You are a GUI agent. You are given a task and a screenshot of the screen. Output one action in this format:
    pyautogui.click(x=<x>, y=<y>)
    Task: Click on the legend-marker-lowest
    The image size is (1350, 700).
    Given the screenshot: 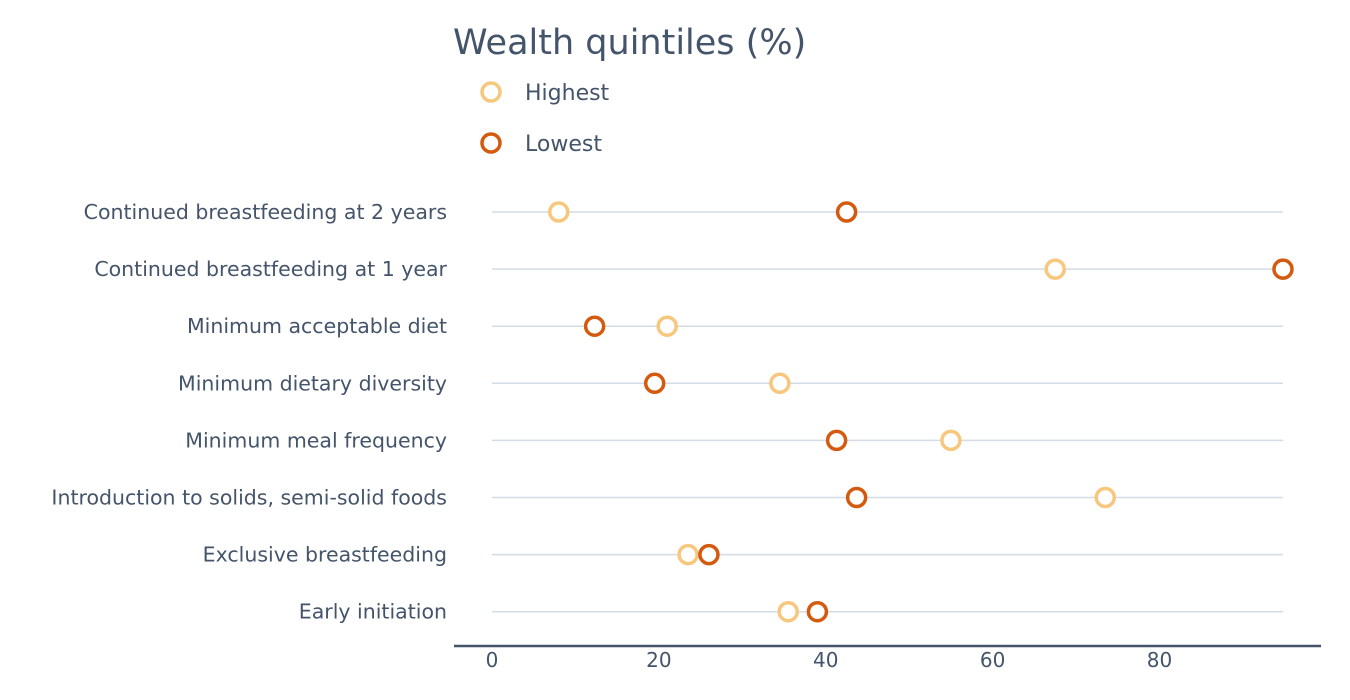 What is the action you would take?
    pyautogui.click(x=491, y=143)
    